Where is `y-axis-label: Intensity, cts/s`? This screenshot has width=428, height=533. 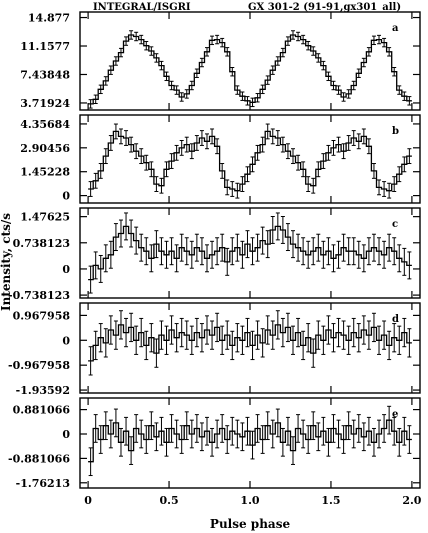 y-axis-label: Intensity, cts/s is located at coordinates (6, 262).